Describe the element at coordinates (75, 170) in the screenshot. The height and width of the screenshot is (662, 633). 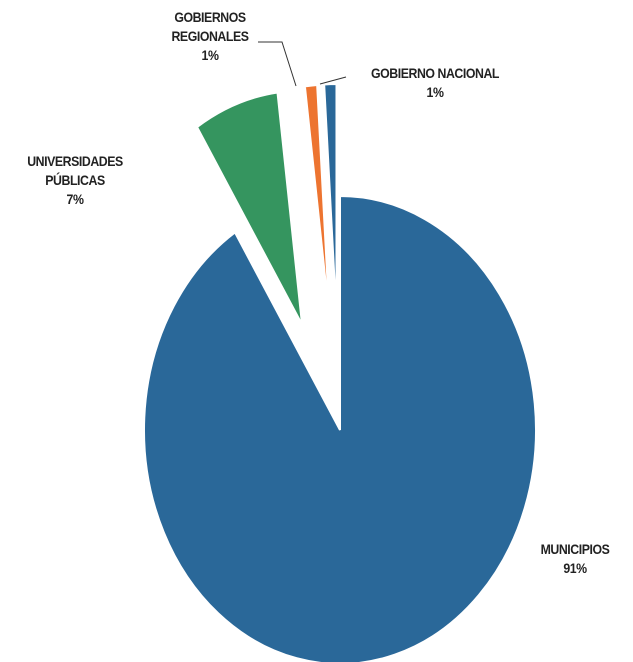
I see `category-label: UNIVERSIDADES PÚBLICAS` at that location.